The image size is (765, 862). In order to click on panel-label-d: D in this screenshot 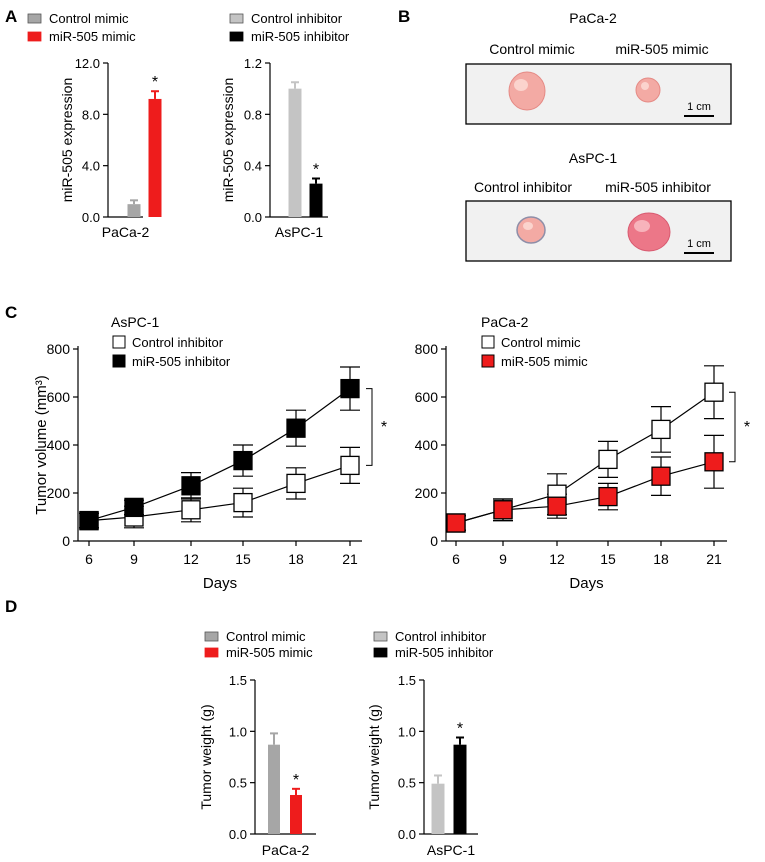, I will do `click(11, 606)`.